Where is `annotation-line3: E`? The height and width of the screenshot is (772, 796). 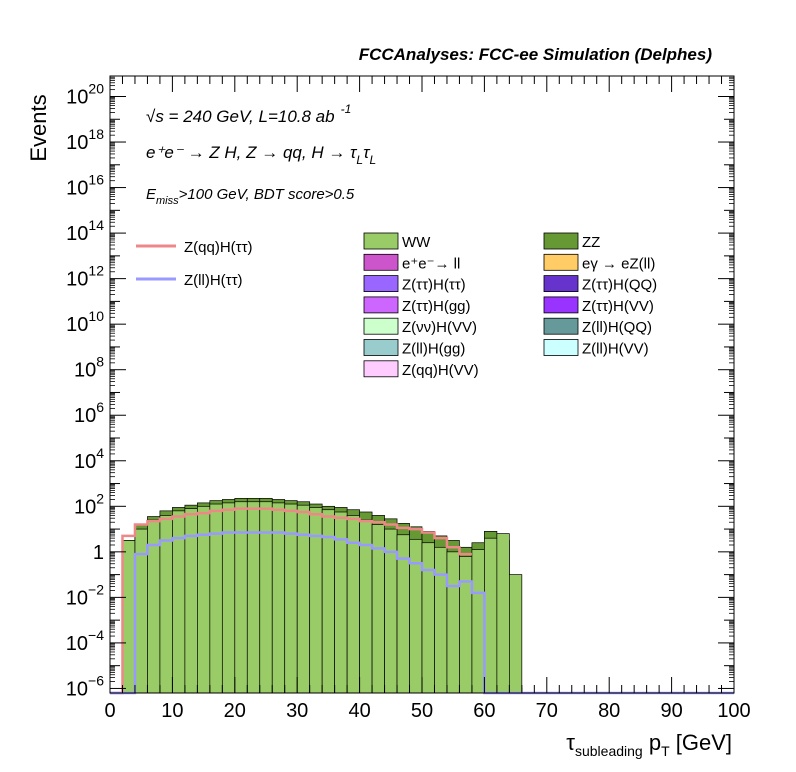
annotation-line3: E is located at coordinates (151, 194).